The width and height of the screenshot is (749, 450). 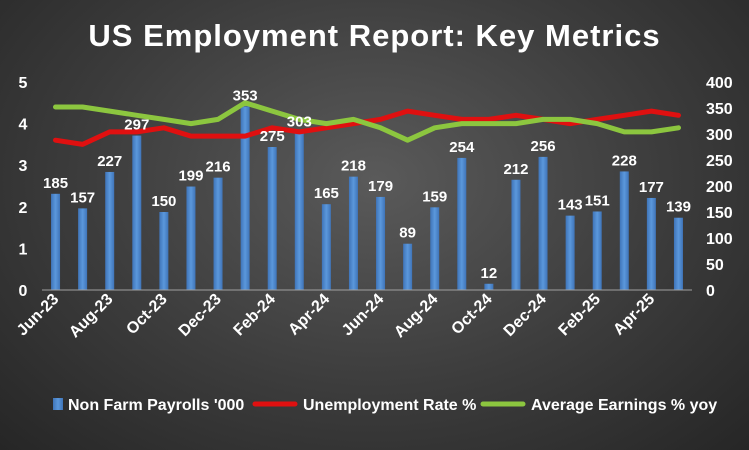 What do you see at coordinates (719, 109) in the screenshot?
I see `y-right-tick: 350` at bounding box center [719, 109].